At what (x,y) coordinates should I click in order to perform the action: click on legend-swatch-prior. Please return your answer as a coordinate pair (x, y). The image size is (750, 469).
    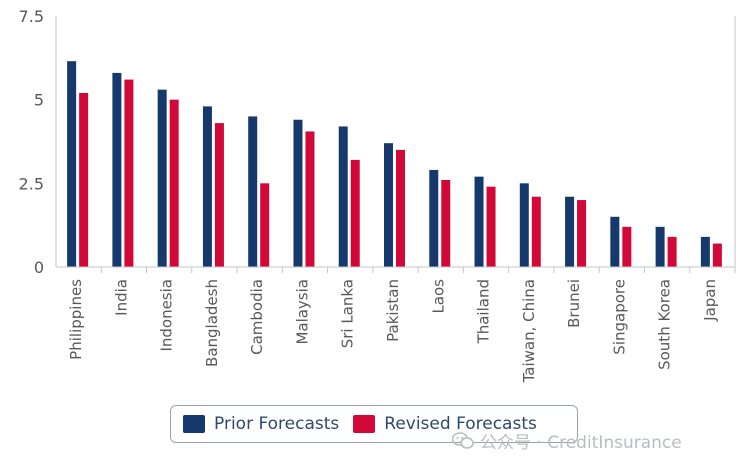
    Looking at the image, I should click on (194, 424).